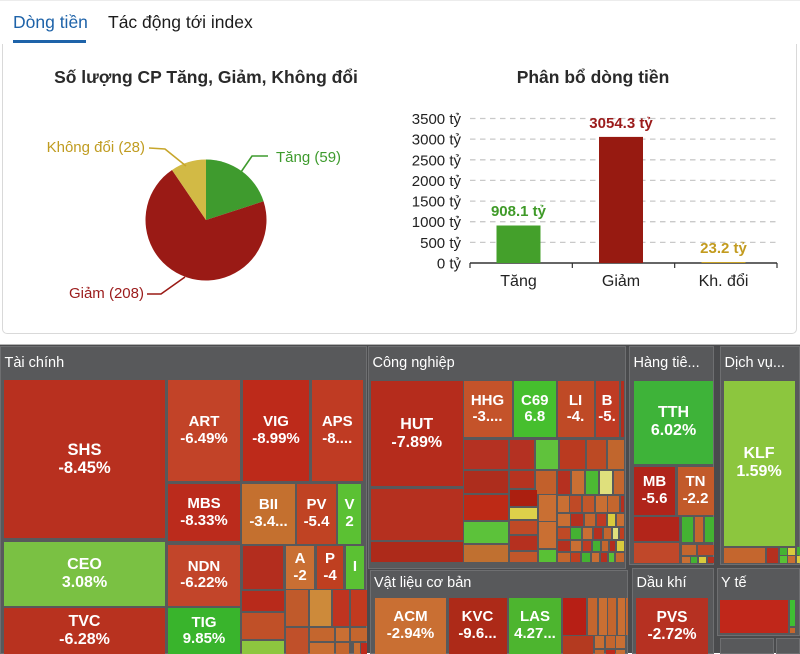 The width and height of the screenshot is (800, 654). What do you see at coordinates (437, 222) in the screenshot?
I see `svg-text: 1000 tỷ` at bounding box center [437, 222].